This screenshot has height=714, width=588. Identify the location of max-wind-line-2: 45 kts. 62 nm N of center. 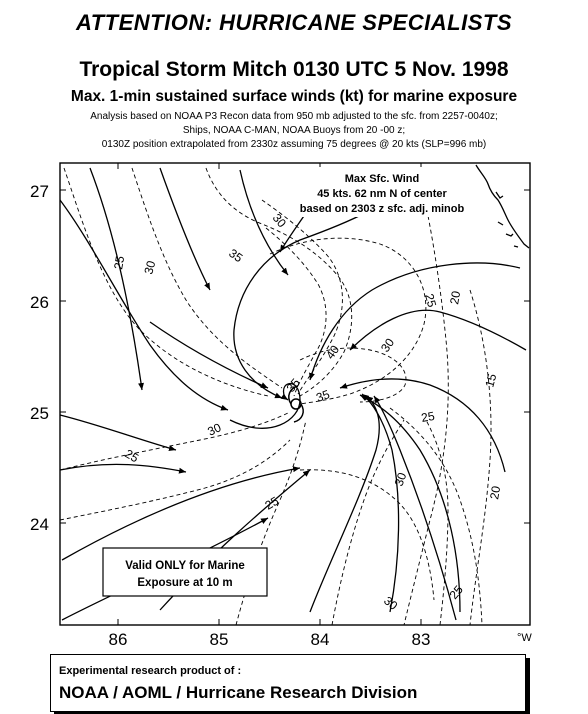
(382, 194).